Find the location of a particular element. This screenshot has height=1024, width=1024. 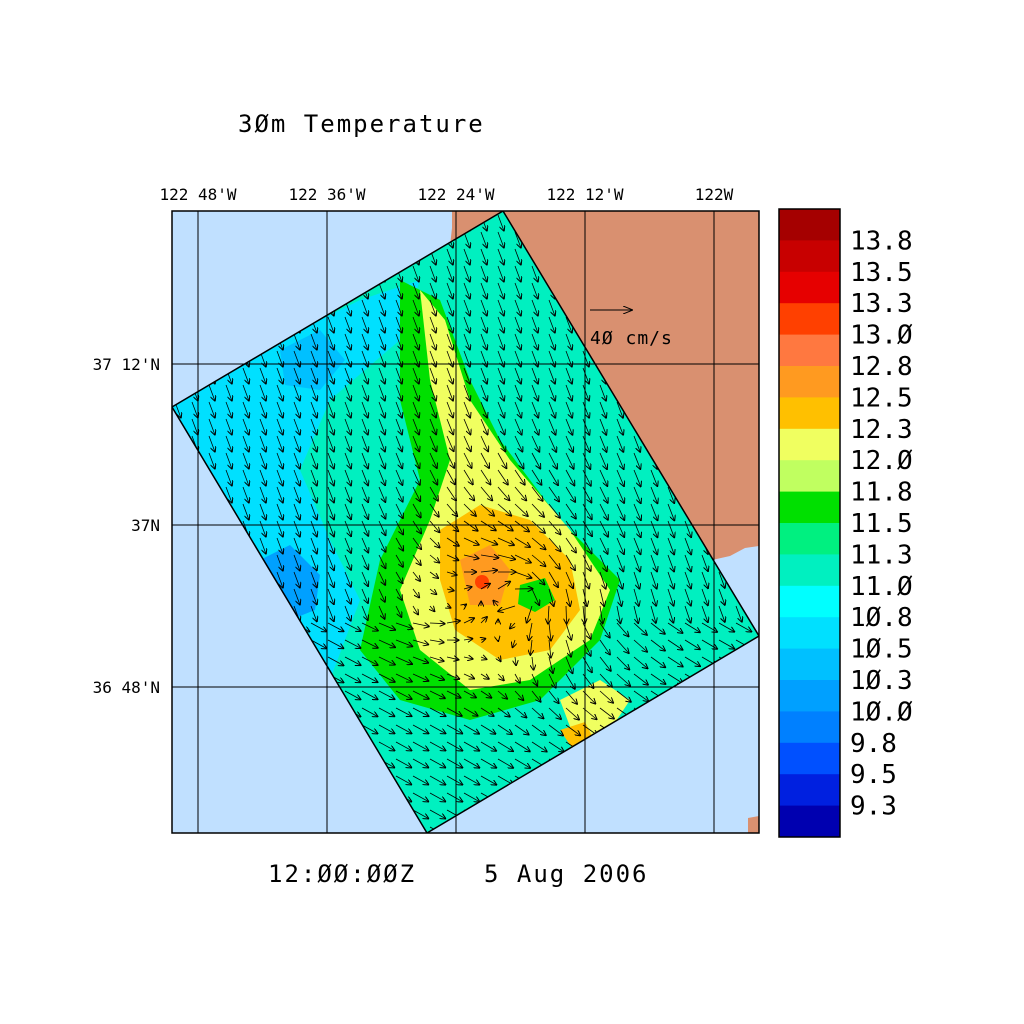

lon-label: 122 48'W is located at coordinates (197, 194).